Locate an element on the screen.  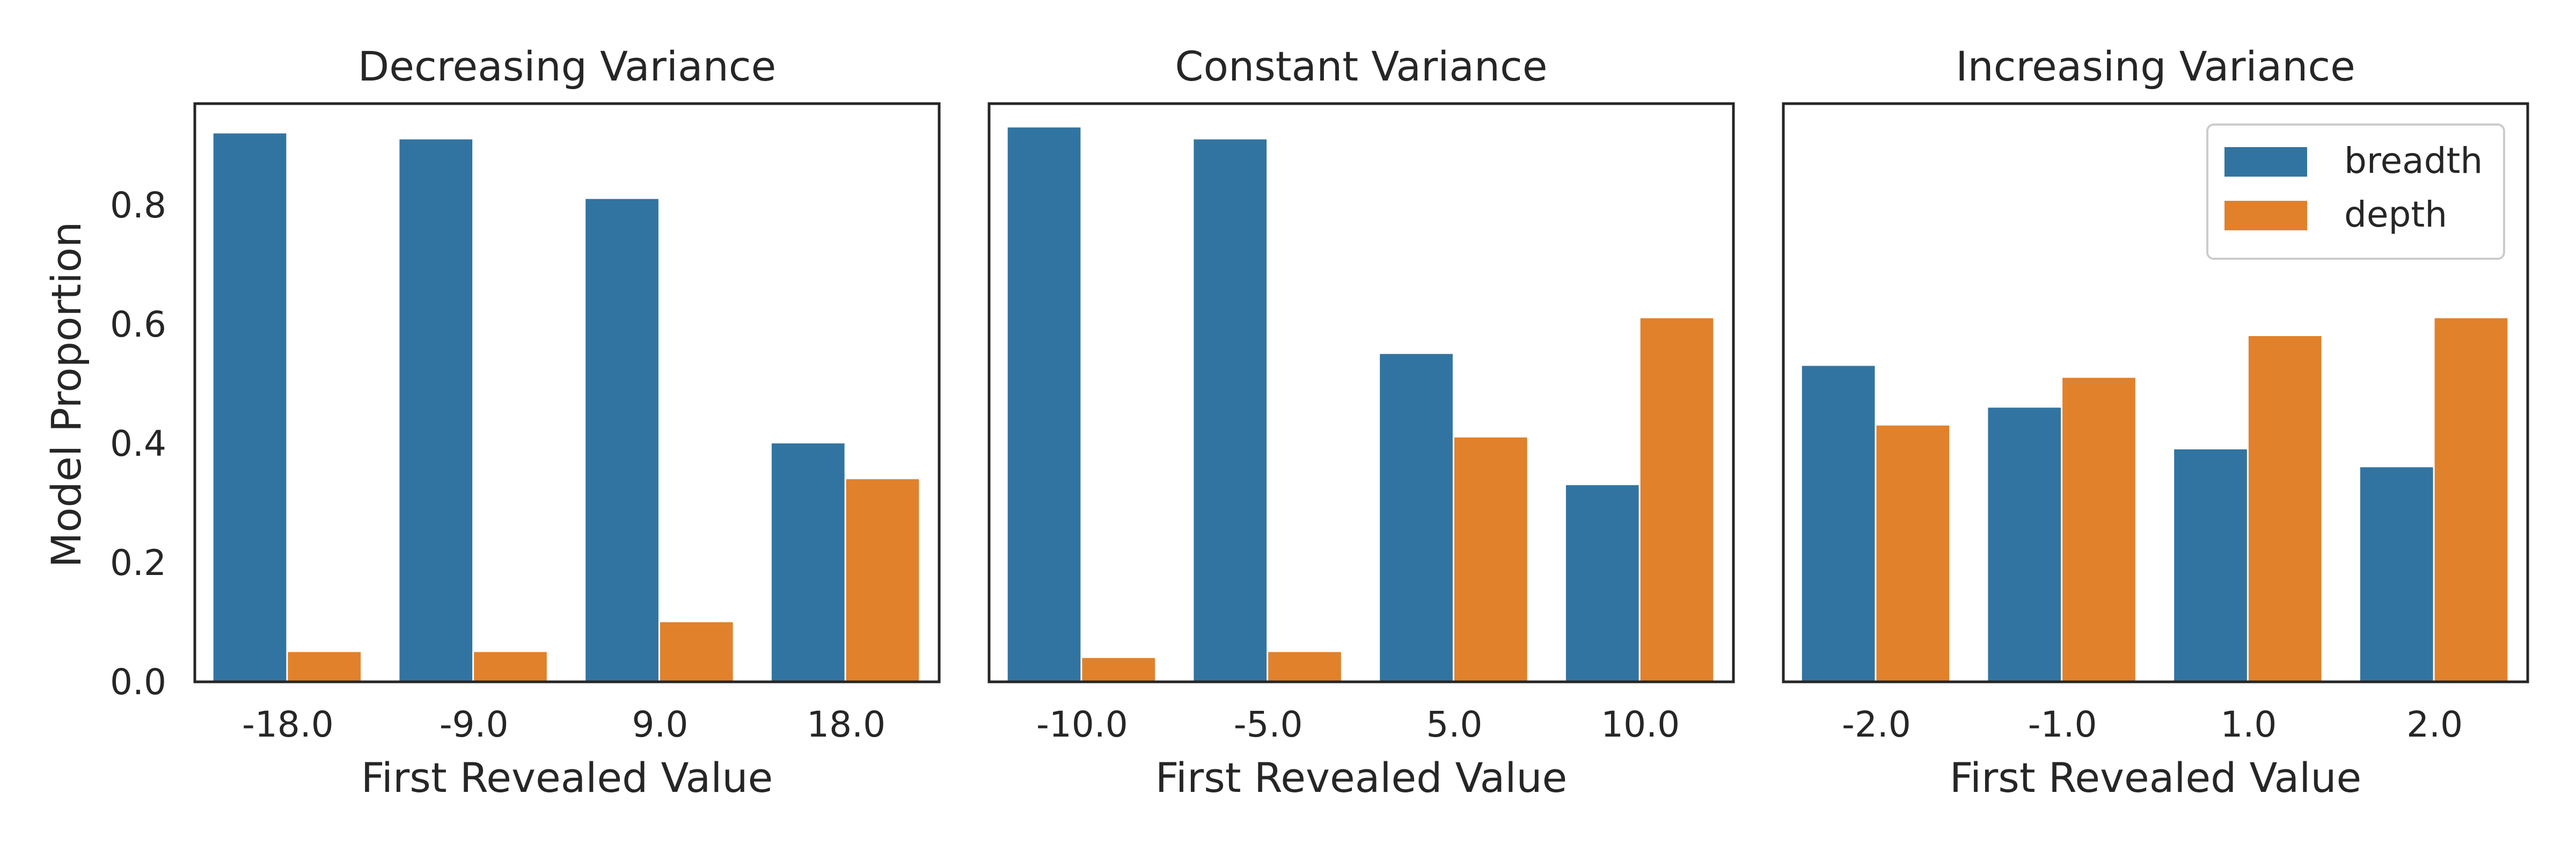
x-tick-label: 18.0 is located at coordinates (846, 724).